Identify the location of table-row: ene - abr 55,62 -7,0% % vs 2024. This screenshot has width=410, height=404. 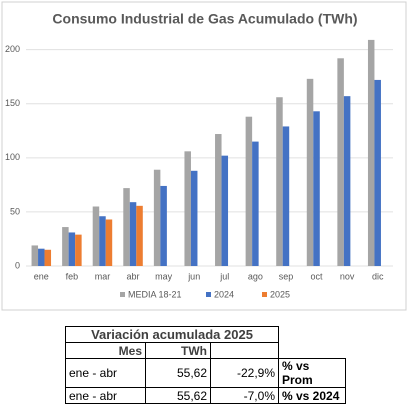
(205, 395).